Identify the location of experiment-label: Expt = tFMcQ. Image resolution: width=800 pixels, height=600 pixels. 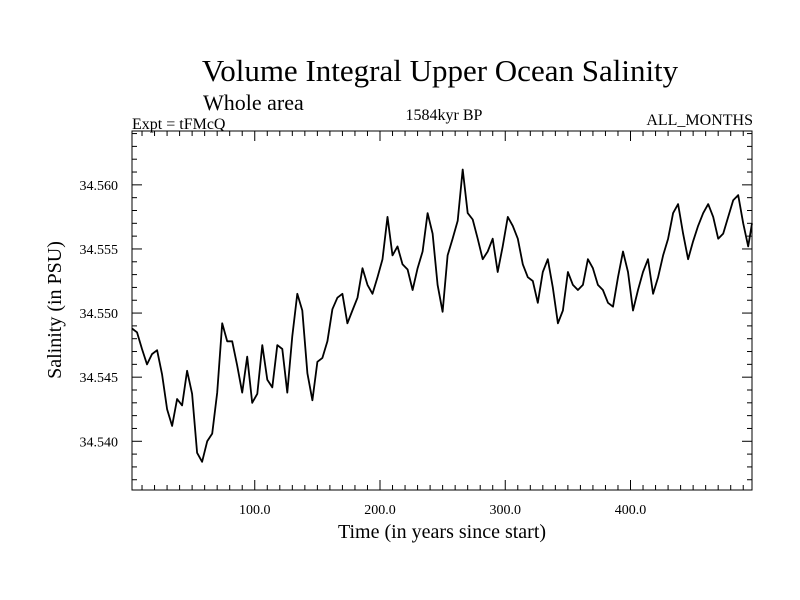
(179, 124).